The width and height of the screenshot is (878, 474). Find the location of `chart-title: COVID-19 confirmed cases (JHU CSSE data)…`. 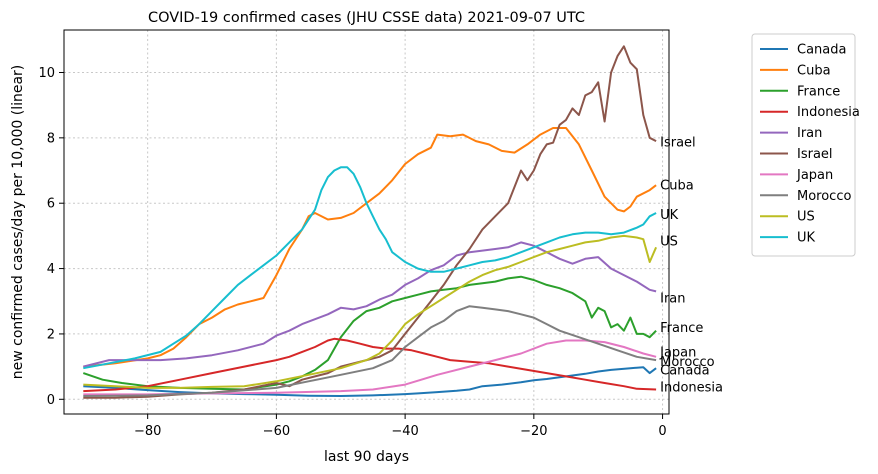

chart-title: COVID-19 confirmed cases (JHU CSSE data)… is located at coordinates (366, 18).